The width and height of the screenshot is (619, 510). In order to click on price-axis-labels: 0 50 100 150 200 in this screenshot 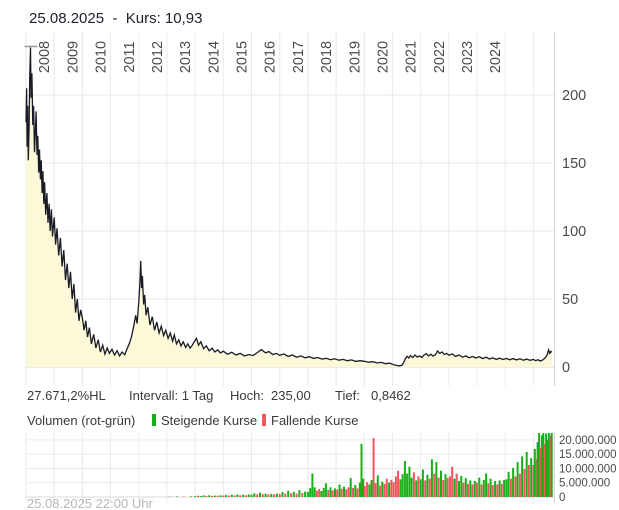, I will do `click(574, 232)`.